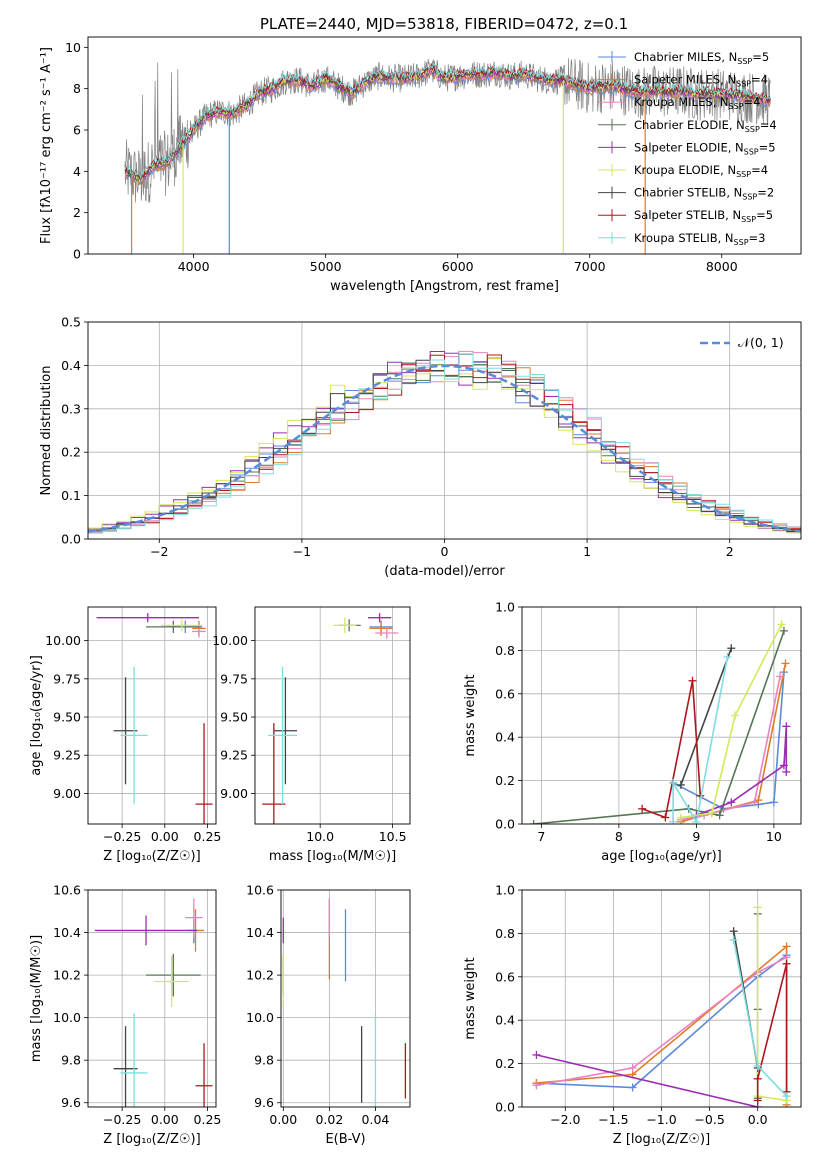 The width and height of the screenshot is (819, 1170). I want to click on z_age-ytick-label: 9.25, so click(67, 755).